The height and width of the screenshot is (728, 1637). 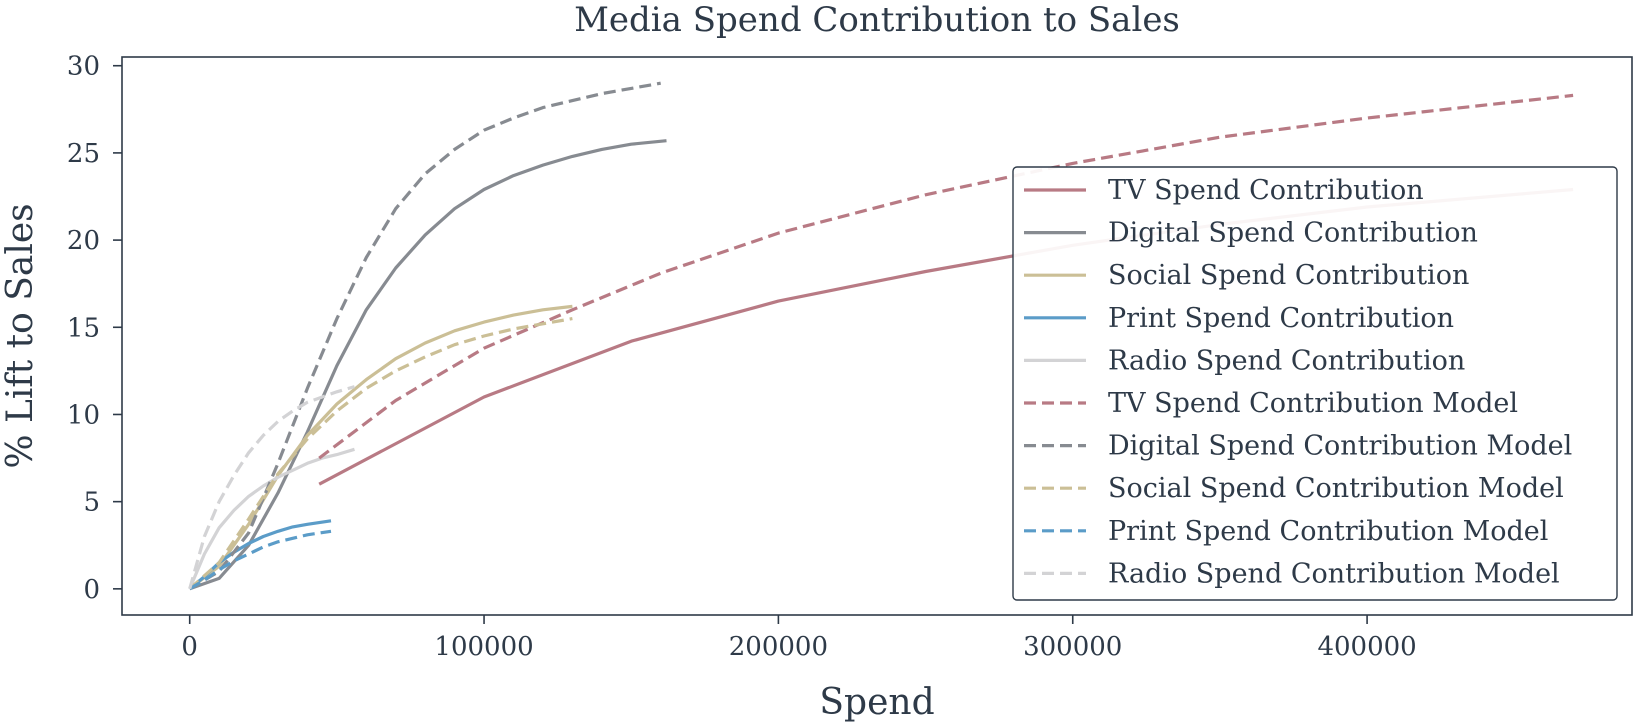 I want to click on legend-label-digital-spend-contribution-model: Digital Spend Contribution Model, so click(x=1340, y=446).